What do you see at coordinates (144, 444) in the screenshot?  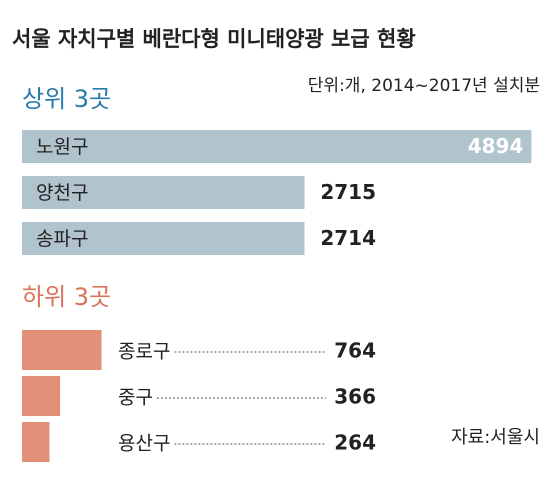 I see `category-label: 용산구` at bounding box center [144, 444].